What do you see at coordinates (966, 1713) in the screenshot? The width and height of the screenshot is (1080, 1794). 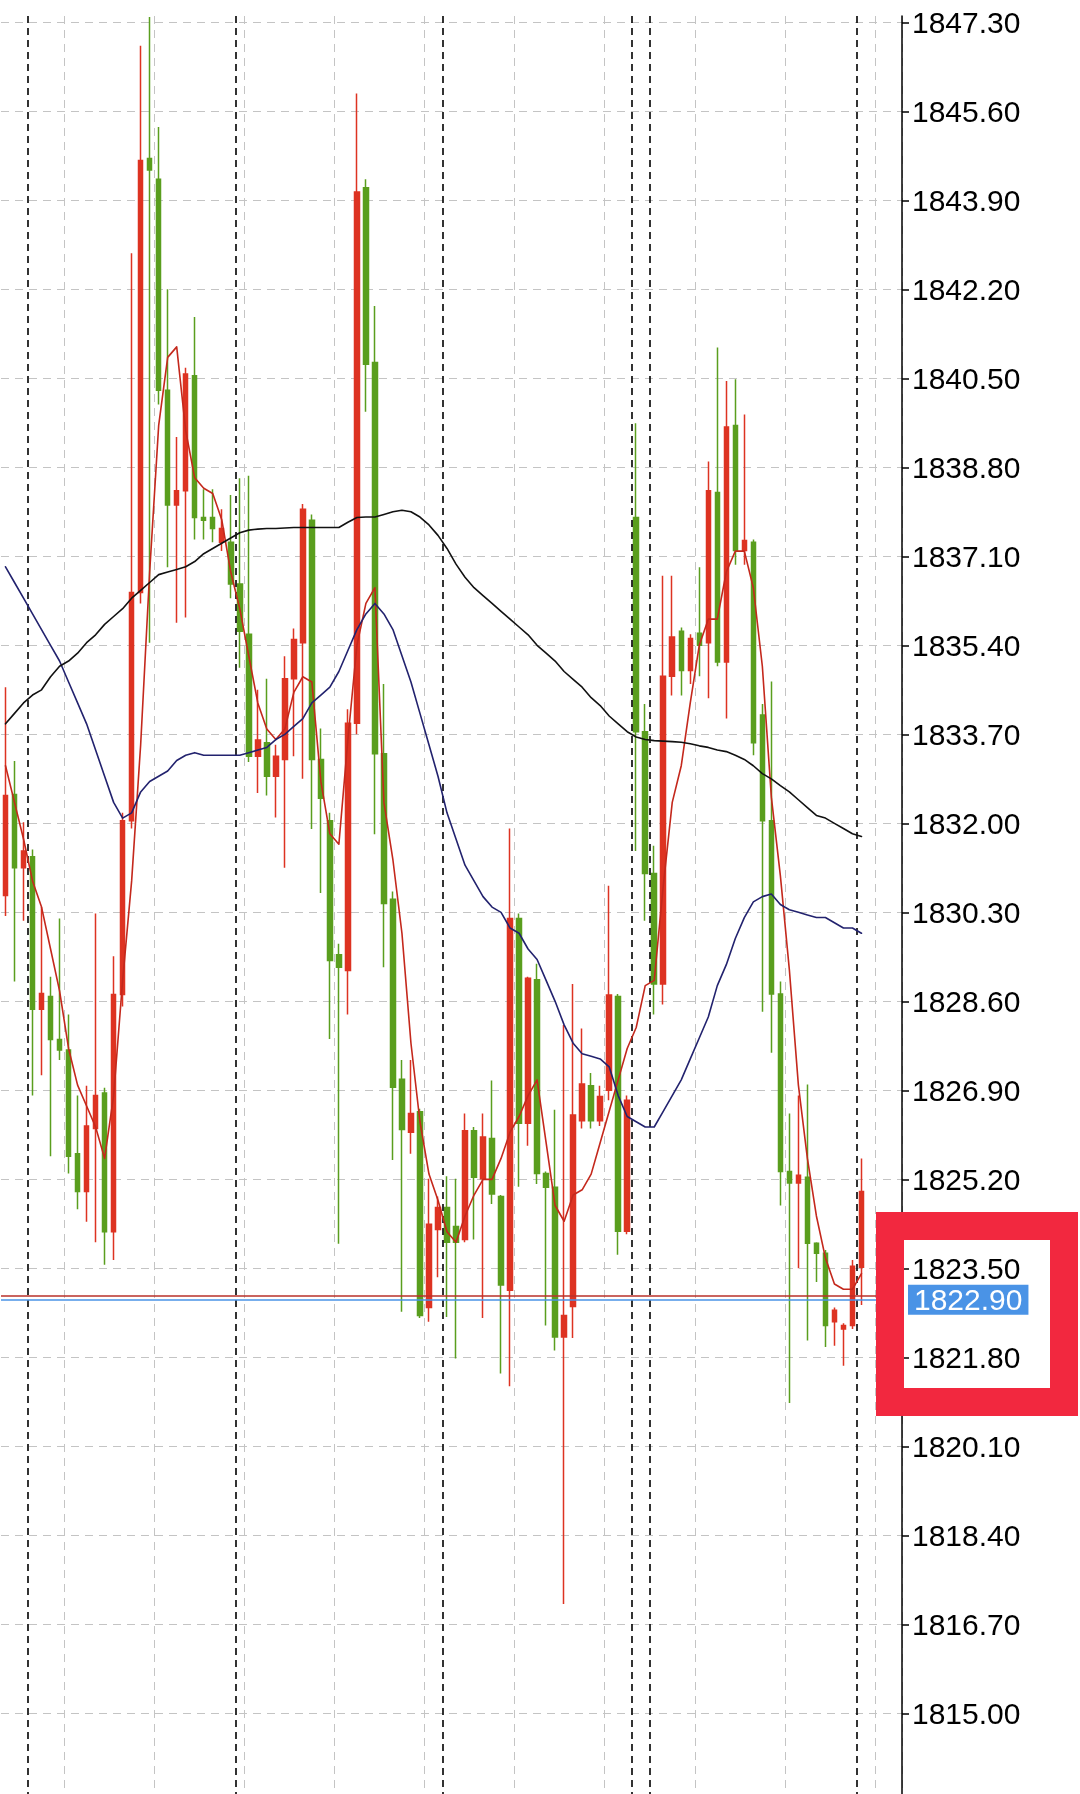 I see `y-tick-label: 1815.00` at bounding box center [966, 1713].